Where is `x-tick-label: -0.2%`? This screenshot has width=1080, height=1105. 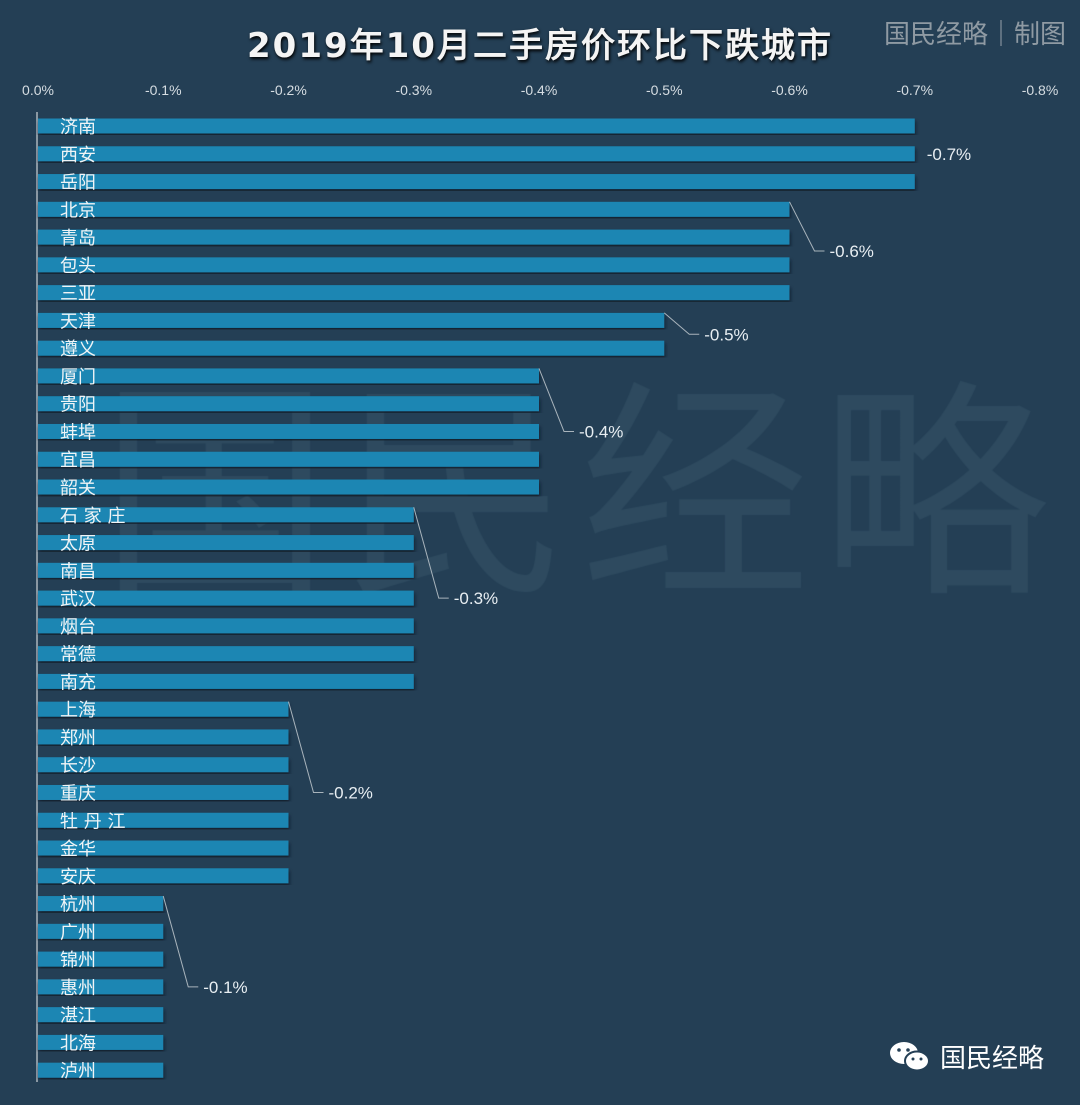
x-tick-label: -0.2% is located at coordinates (288, 90).